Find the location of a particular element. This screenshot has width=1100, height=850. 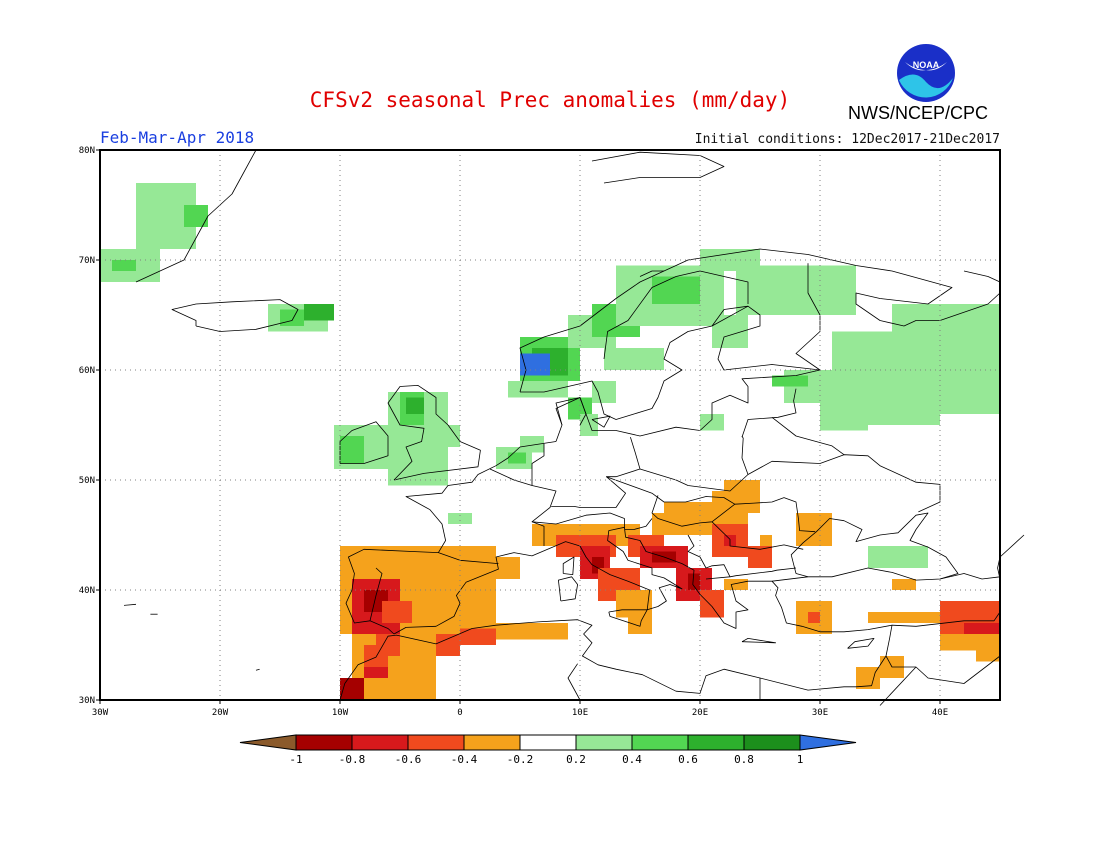

colorbar-label: 0.4 is located at coordinates (632, 759).